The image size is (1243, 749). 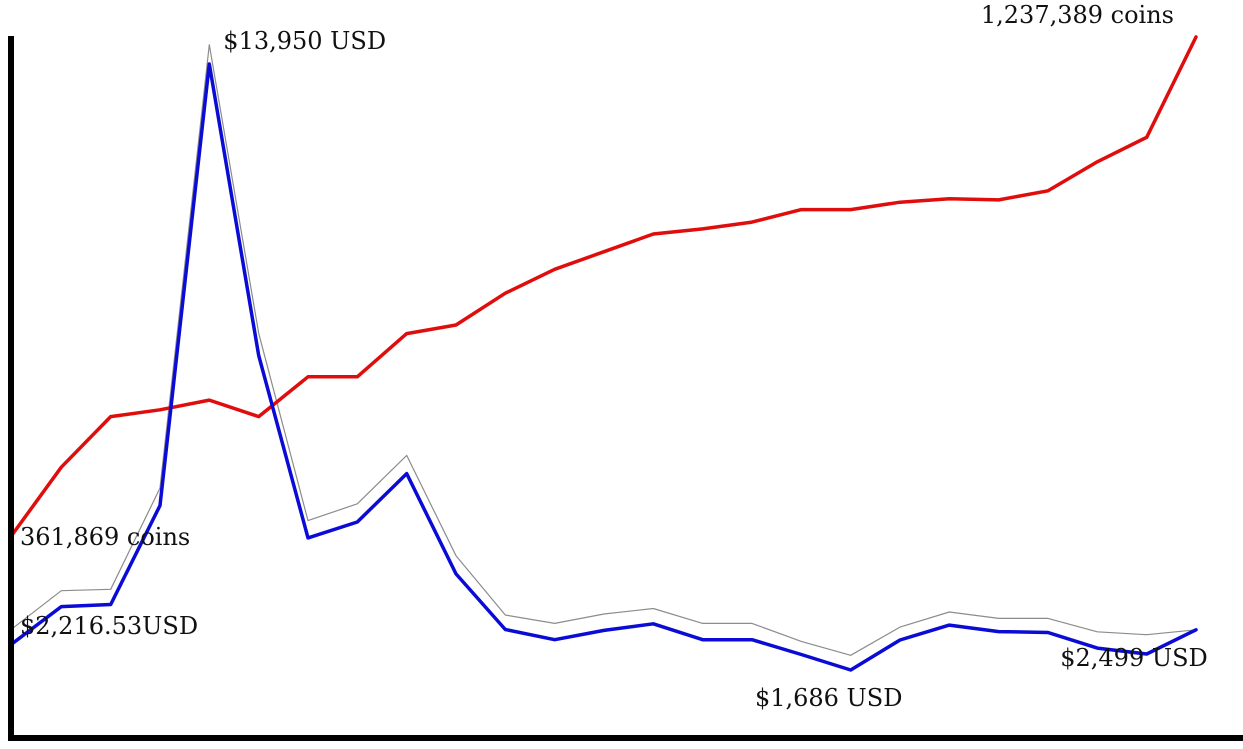 I want to click on annotation-usd-0: $2,216.53USD, so click(x=109, y=626).